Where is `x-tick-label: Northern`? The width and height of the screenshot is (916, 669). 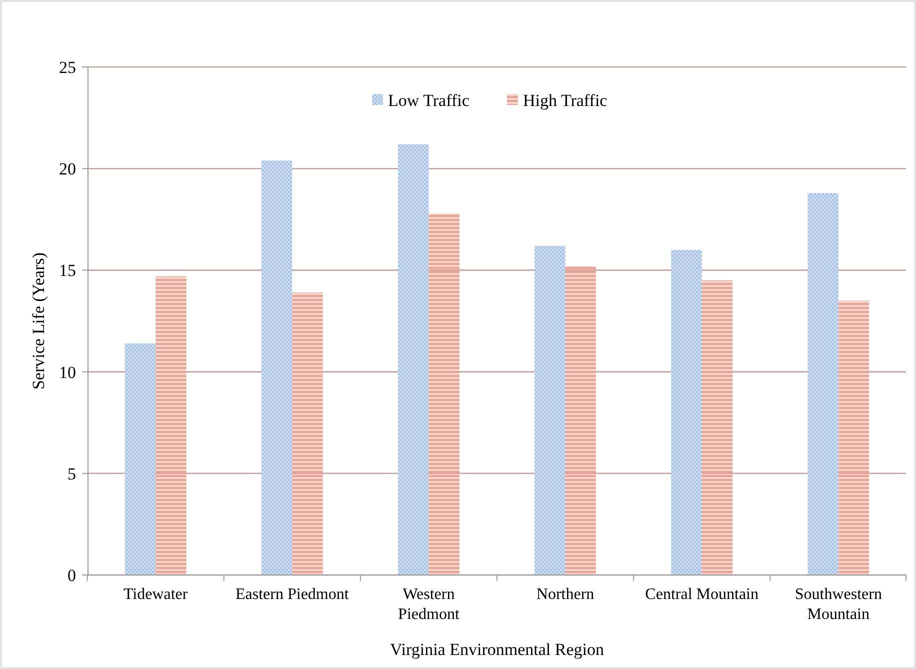
x-tick-label: Northern is located at coordinates (565, 594).